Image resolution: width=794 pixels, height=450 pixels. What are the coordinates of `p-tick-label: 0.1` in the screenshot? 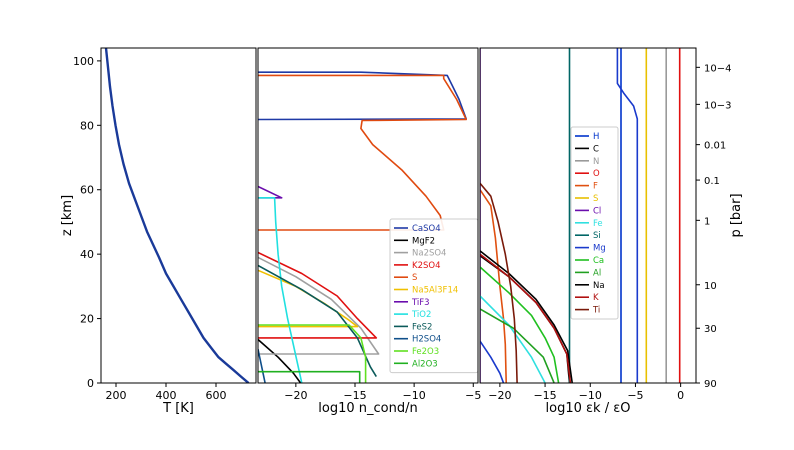 It's located at (712, 181).